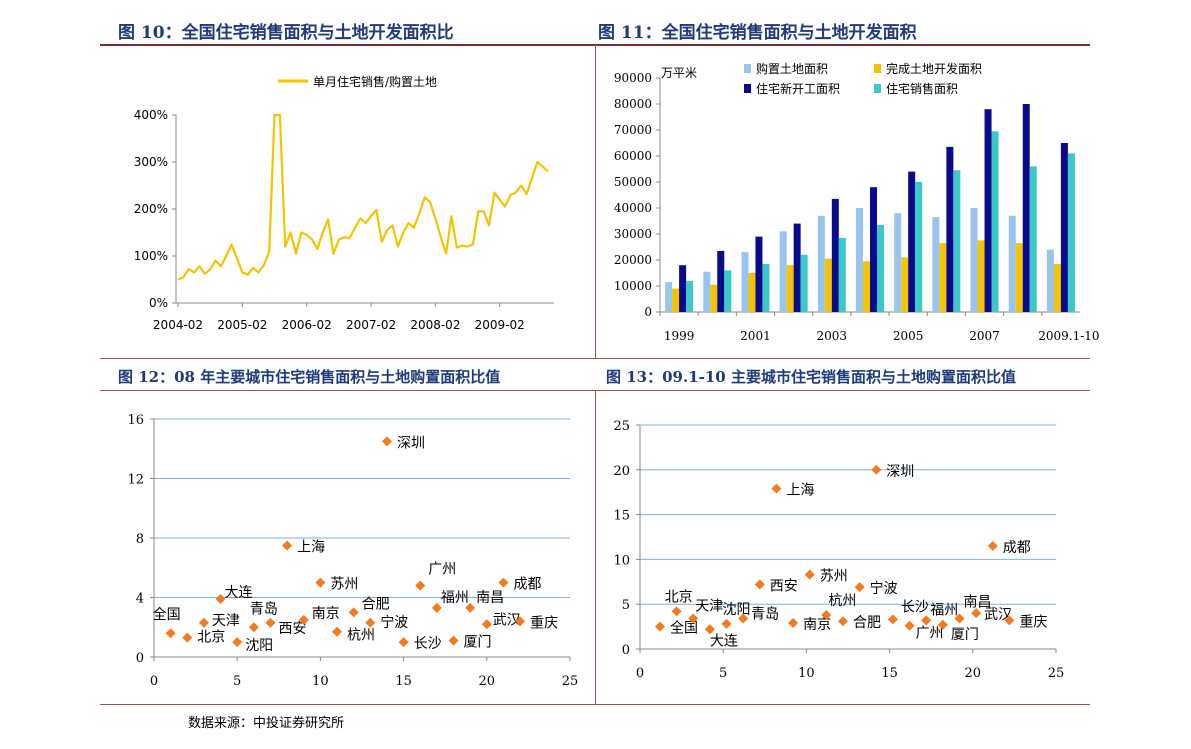  I want to click on fig10-x-tick-label: 2005-02, so click(242, 325).